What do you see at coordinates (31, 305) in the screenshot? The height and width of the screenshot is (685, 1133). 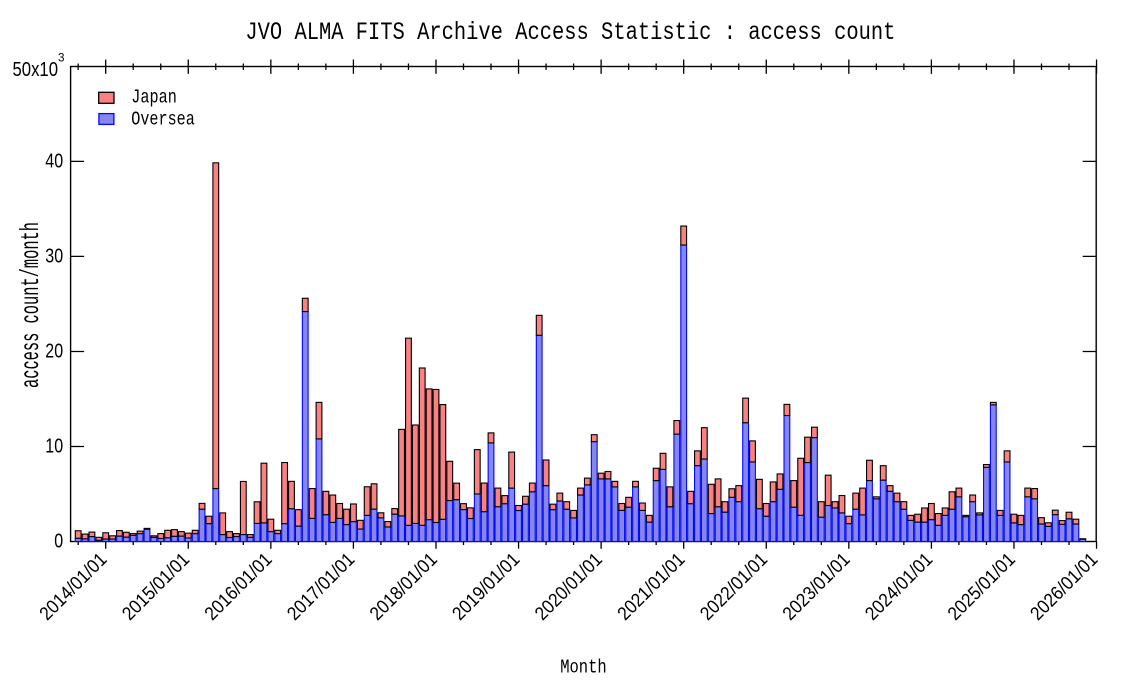 I see `svg-text: access count/month` at bounding box center [31, 305].